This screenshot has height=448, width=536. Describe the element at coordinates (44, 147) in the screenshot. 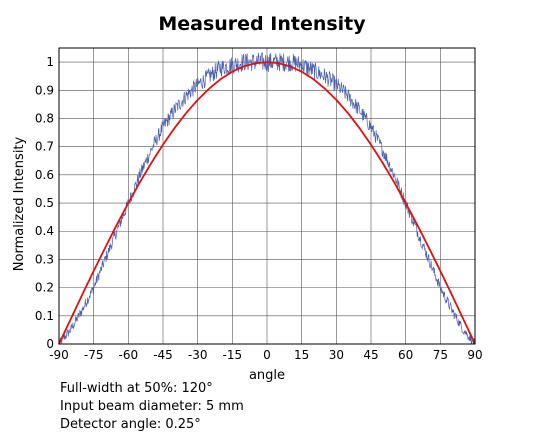

I see `y-tick-label: 0.7` at that location.